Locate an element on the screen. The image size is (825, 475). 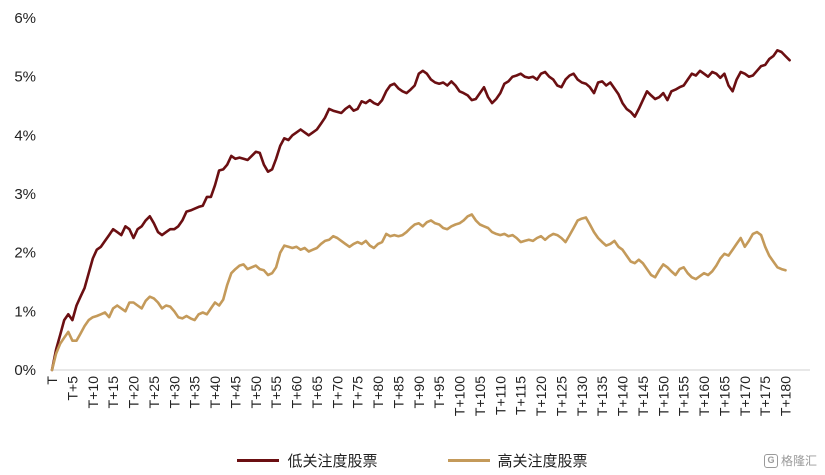
legend-swatch-high-attention is located at coordinates (468, 460).